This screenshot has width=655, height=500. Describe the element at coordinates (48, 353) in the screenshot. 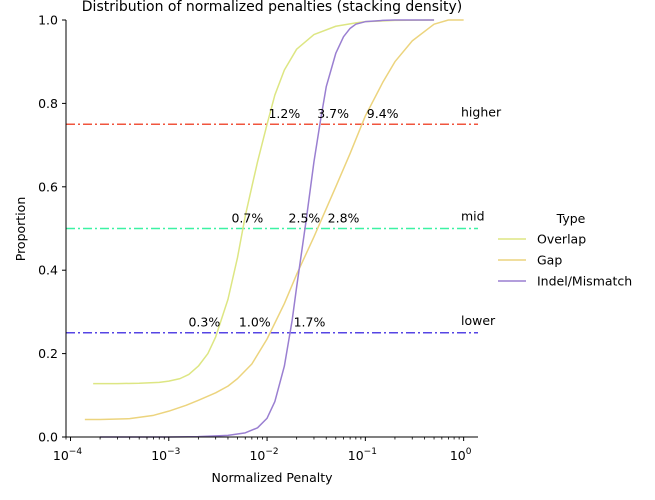

I see `y-tick-label: 0.2` at that location.